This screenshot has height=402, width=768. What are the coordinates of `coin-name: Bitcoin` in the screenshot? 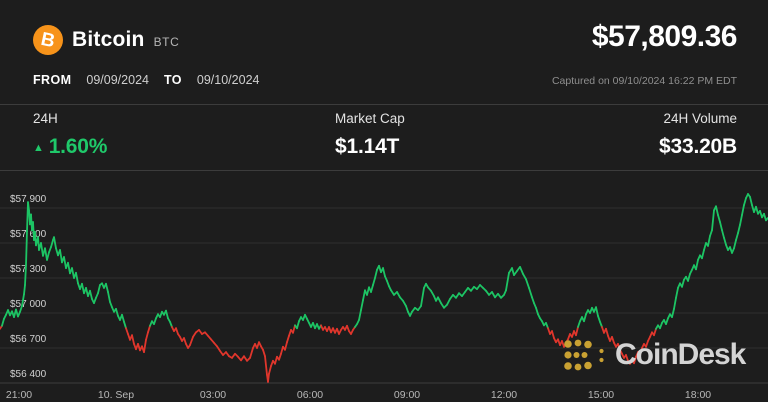 It's located at (108, 39).